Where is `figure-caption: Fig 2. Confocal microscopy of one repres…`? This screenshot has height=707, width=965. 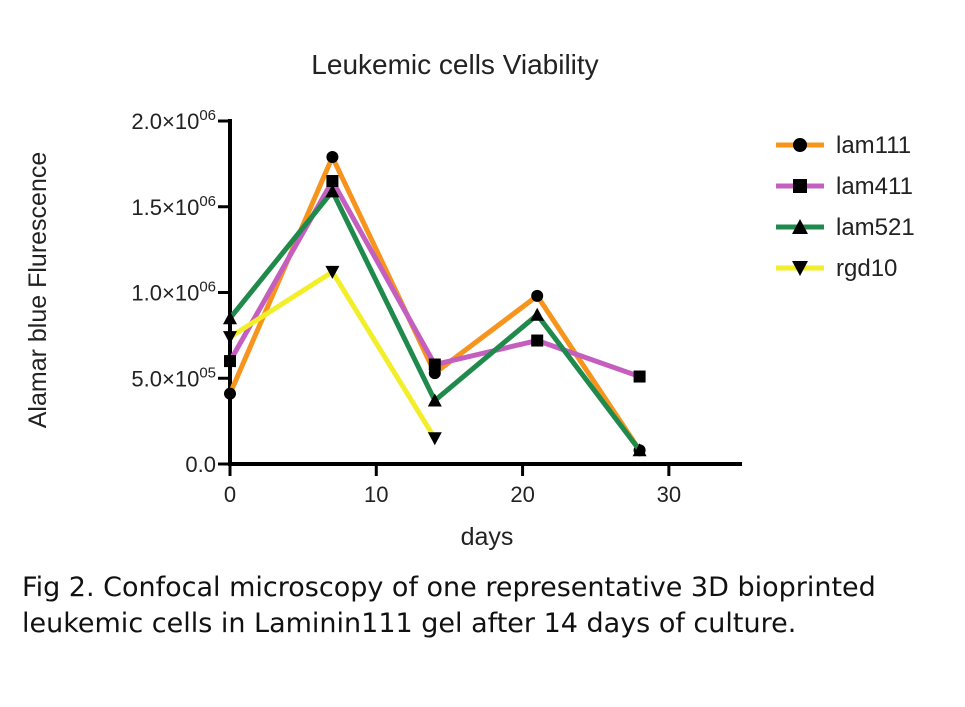 figure-caption: Fig 2. Confocal microscopy of one repres… is located at coordinates (449, 605).